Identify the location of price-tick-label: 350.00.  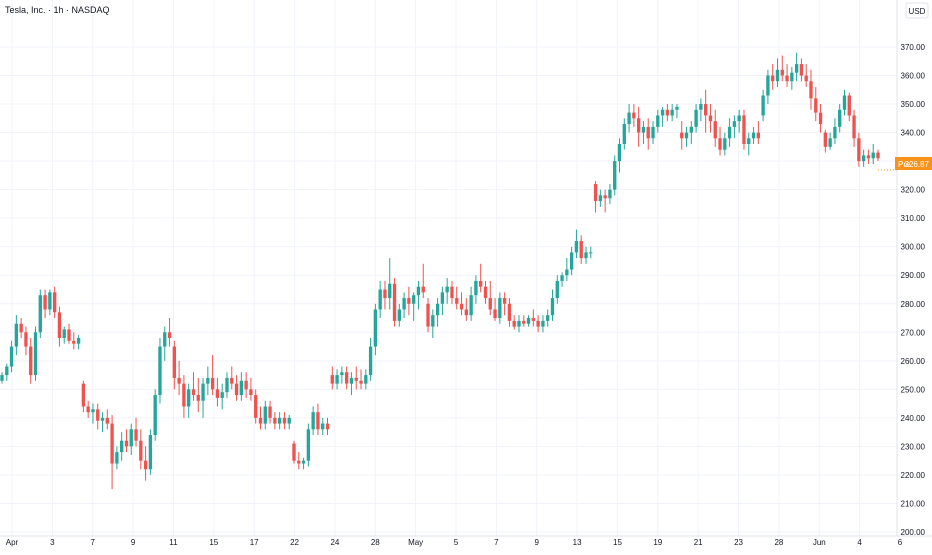
(913, 104).